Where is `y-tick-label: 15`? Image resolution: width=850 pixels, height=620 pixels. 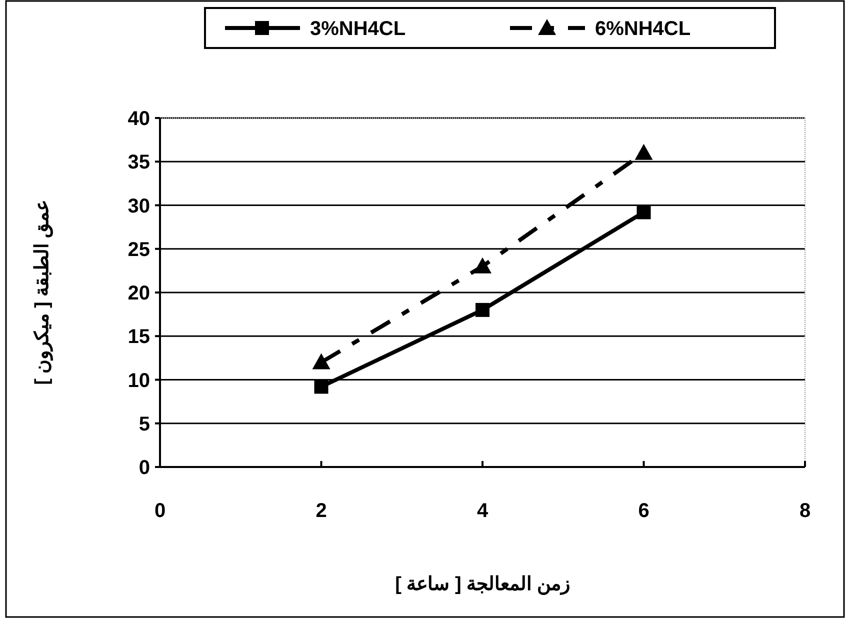 y-tick-label: 15 is located at coordinates (139, 337).